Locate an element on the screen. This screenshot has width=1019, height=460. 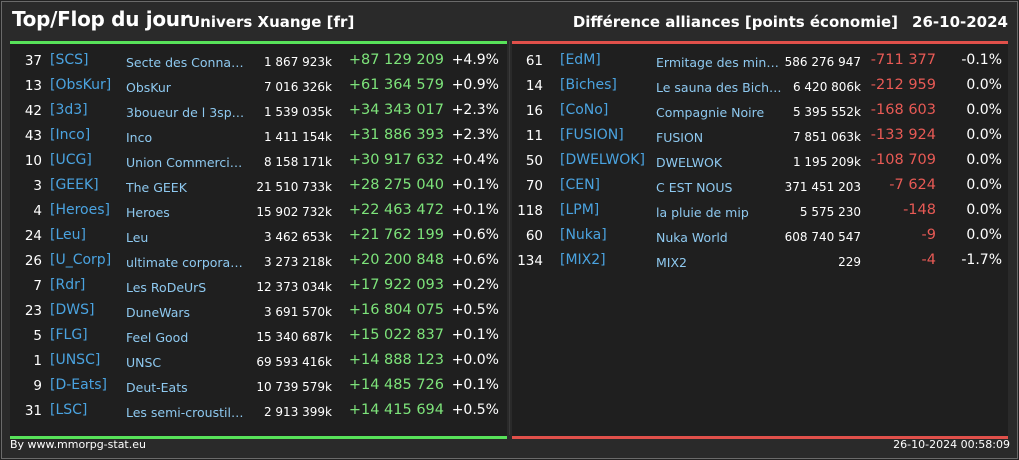
flop-row: 70 [CEN] C EST NOUS 371 451 203 -7 624 0.0% is located at coordinates (760, 186).